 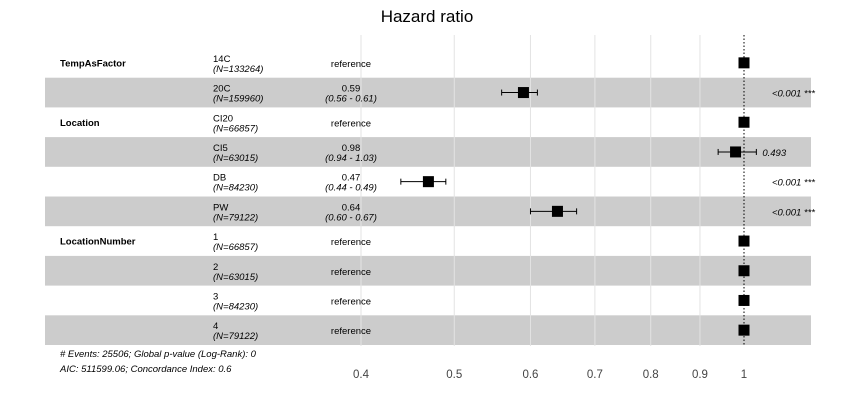 What do you see at coordinates (215, 267) in the screenshot?
I see `level-label: 2` at bounding box center [215, 267].